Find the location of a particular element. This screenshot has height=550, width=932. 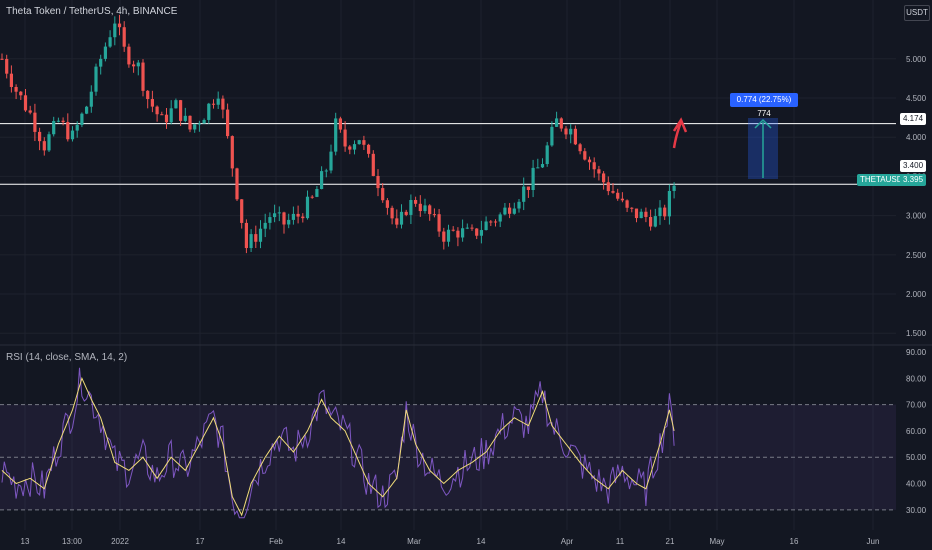

y-tick-label: 3.000 is located at coordinates (916, 216).